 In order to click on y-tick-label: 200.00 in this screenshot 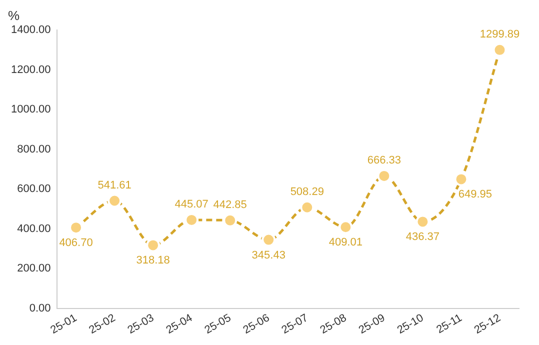, I will do `click(34, 268)`.